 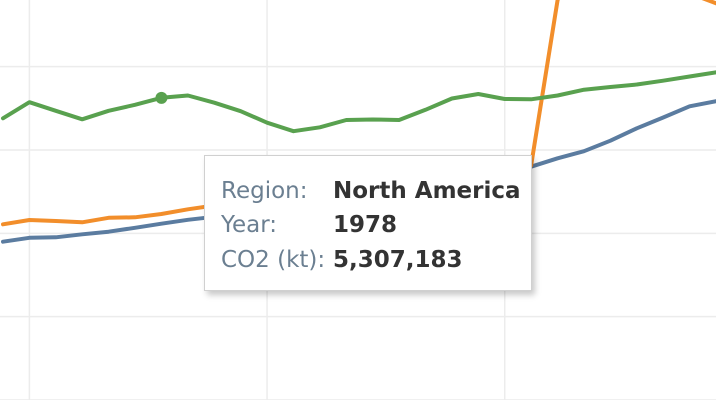 I want to click on tooltip-year-label: Year:, so click(x=249, y=225).